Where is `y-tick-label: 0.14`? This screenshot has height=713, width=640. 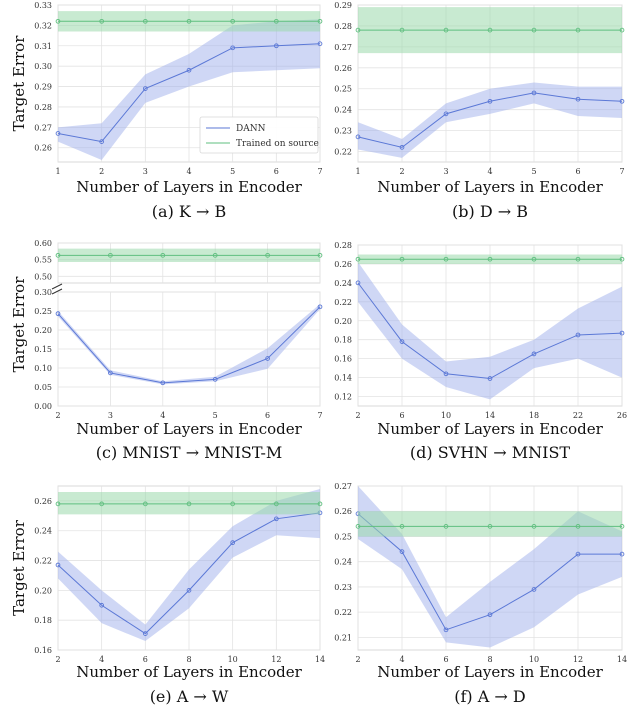 y-tick-label: 0.14 is located at coordinates (343, 378).